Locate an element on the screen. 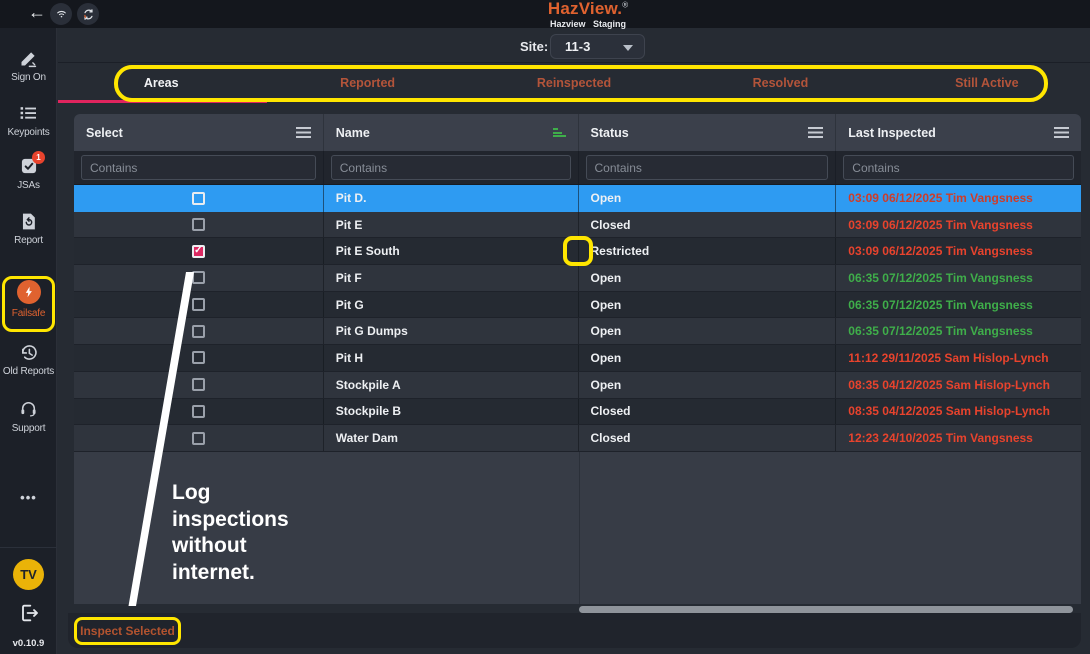 The width and height of the screenshot is (1090, 654). failsafe-icon is located at coordinates (28, 293).